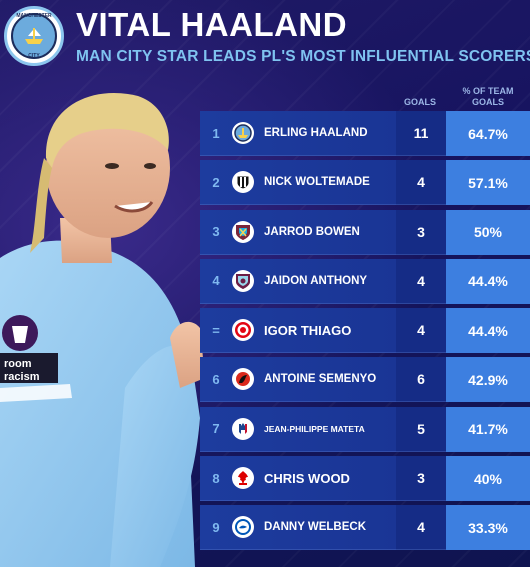 The image size is (530, 567). I want to click on table-row: 8 CHRIS WOOD 3 40%, so click(365, 479).